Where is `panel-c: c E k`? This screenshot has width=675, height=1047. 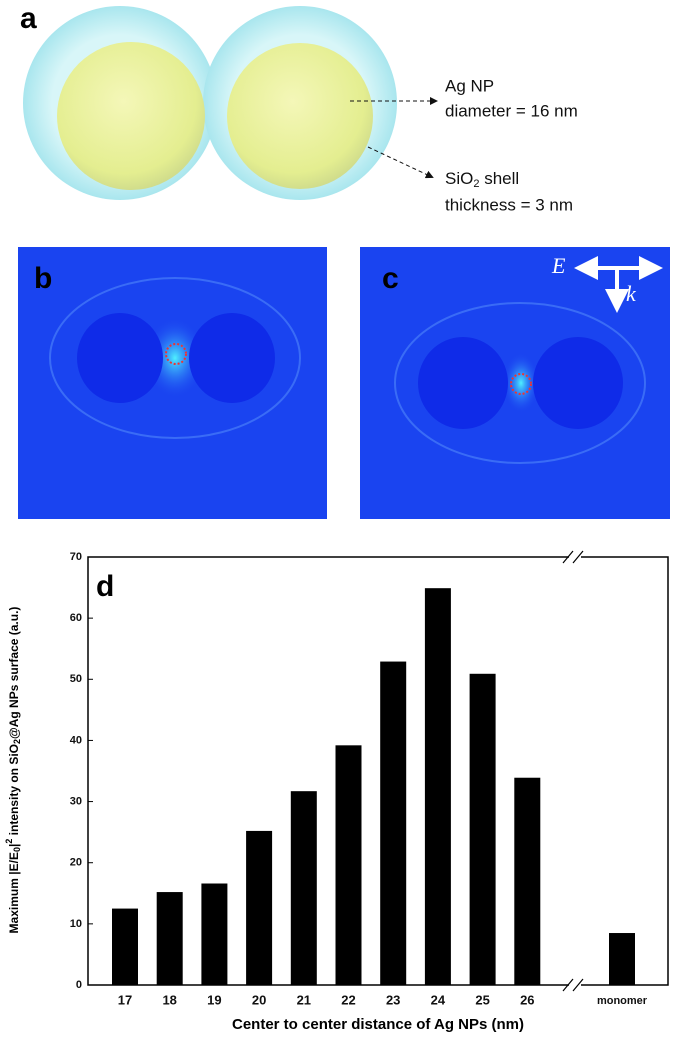 panel-c: c E k is located at coordinates (515, 383).